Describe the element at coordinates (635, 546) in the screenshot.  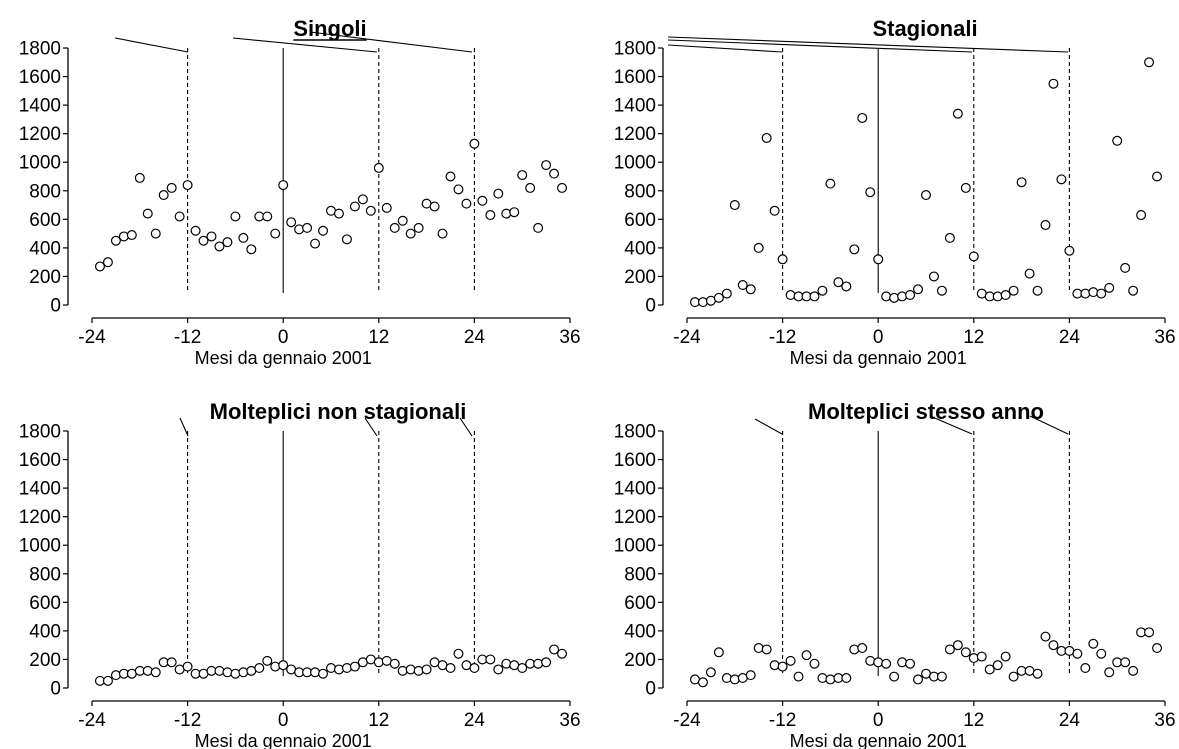
I see `y-tick-label: 1000` at that location.